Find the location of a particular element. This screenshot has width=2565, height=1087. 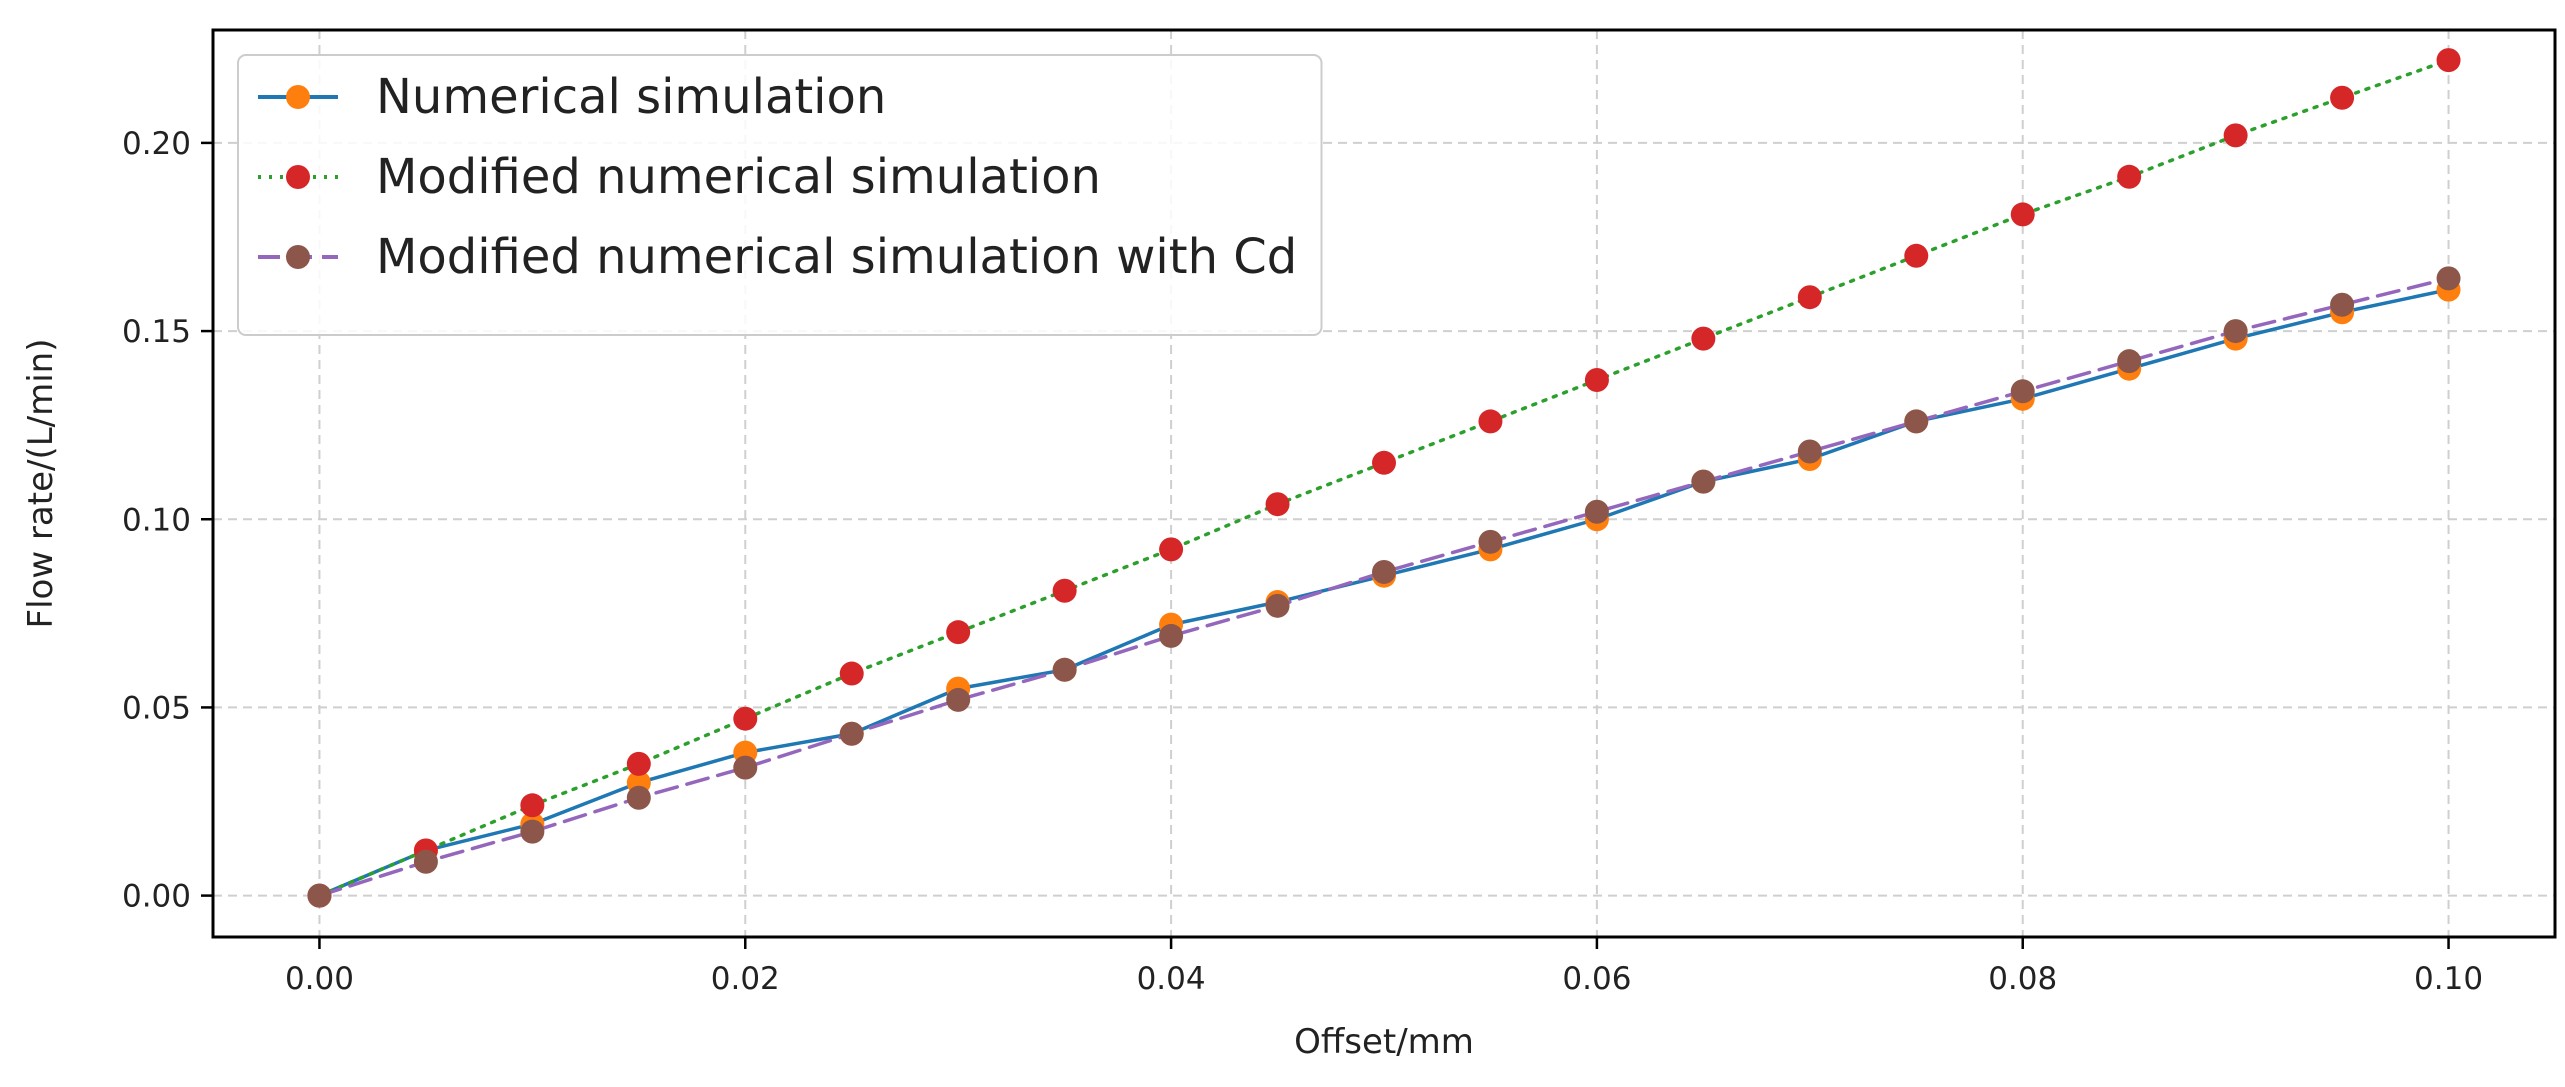

x-tick-label: 0.10 is located at coordinates (2448, 979).